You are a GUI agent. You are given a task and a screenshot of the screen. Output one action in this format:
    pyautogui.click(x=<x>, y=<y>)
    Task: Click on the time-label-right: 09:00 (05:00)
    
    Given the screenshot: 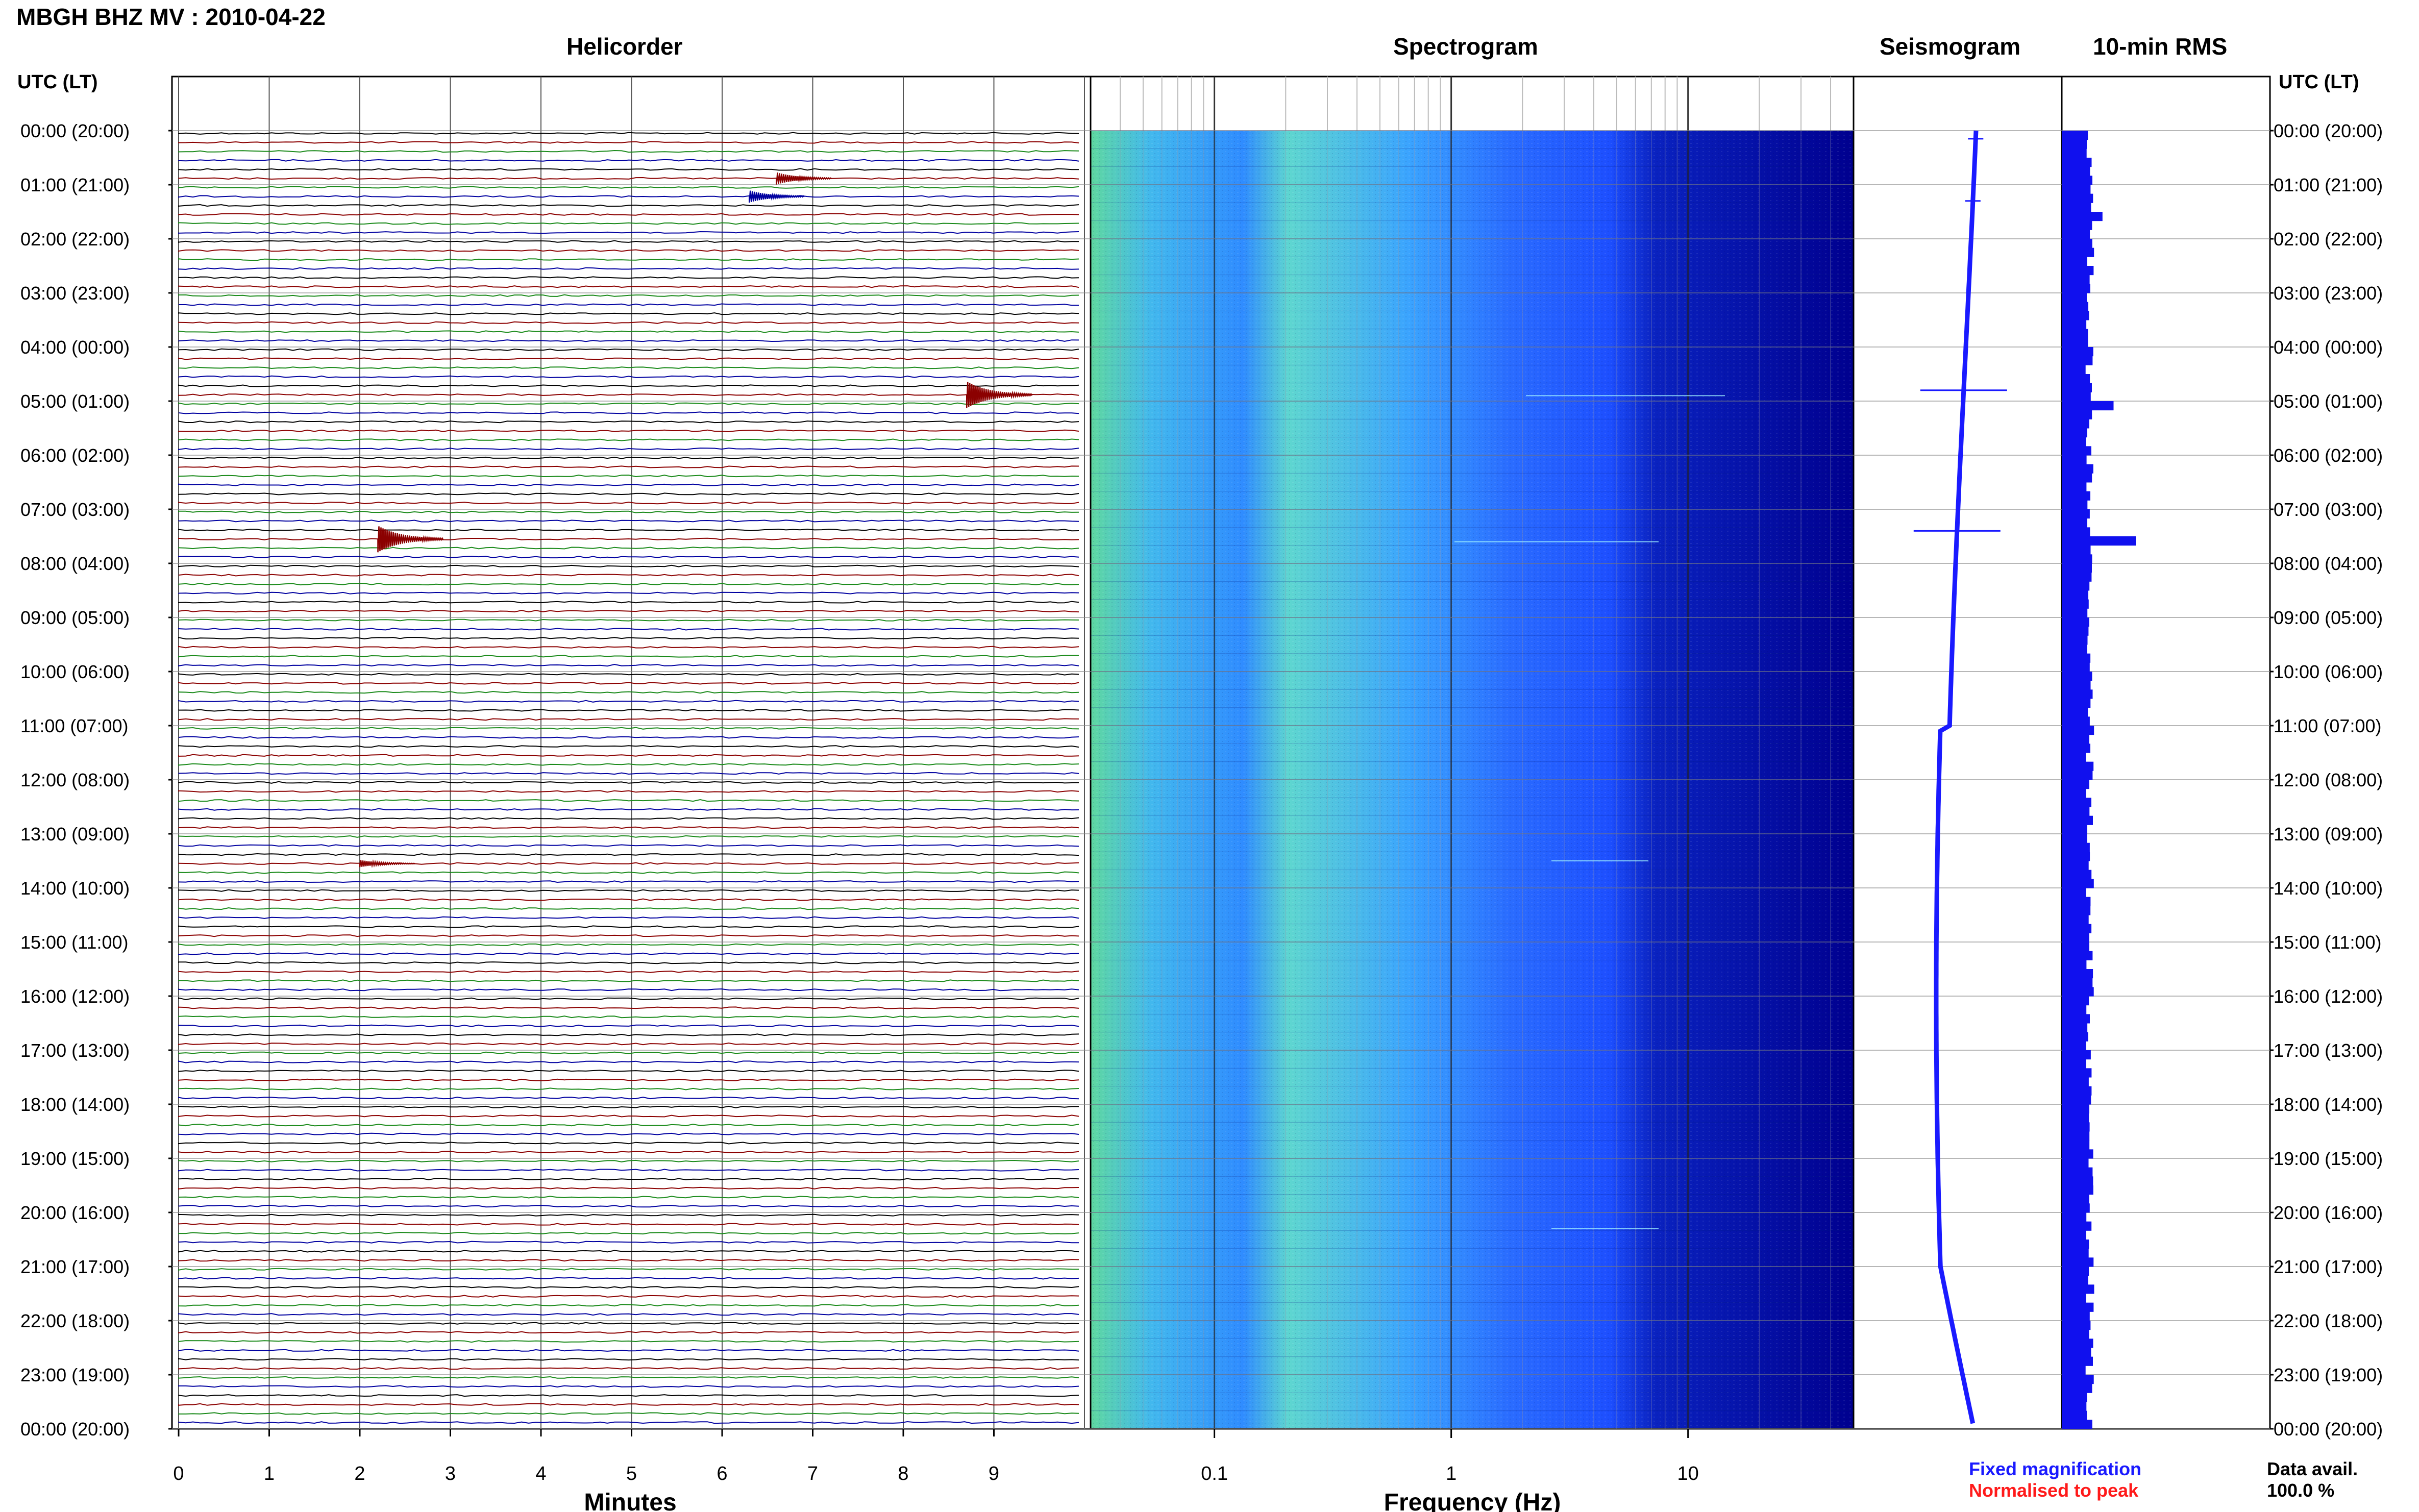 What is the action you would take?
    pyautogui.click(x=2328, y=617)
    